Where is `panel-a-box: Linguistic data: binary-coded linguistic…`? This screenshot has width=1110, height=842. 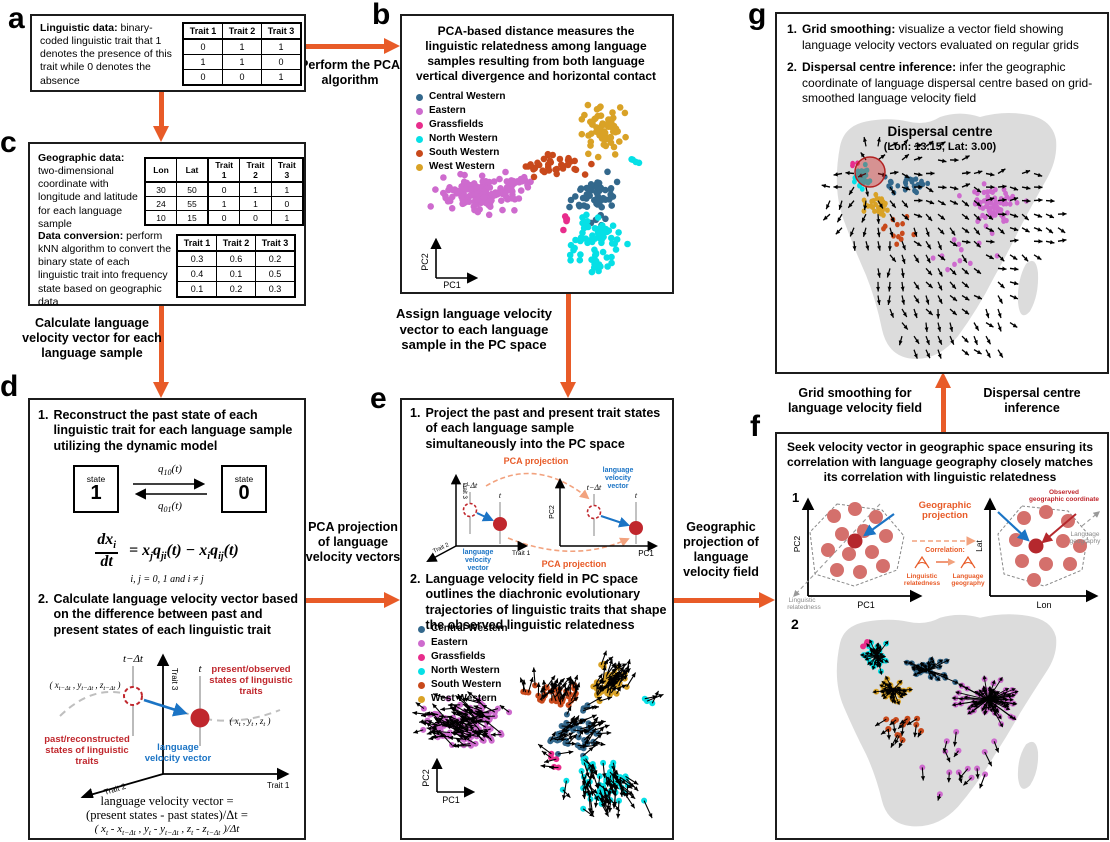 panel-a-box: Linguistic data: binary-coded linguistic… is located at coordinates (168, 53).